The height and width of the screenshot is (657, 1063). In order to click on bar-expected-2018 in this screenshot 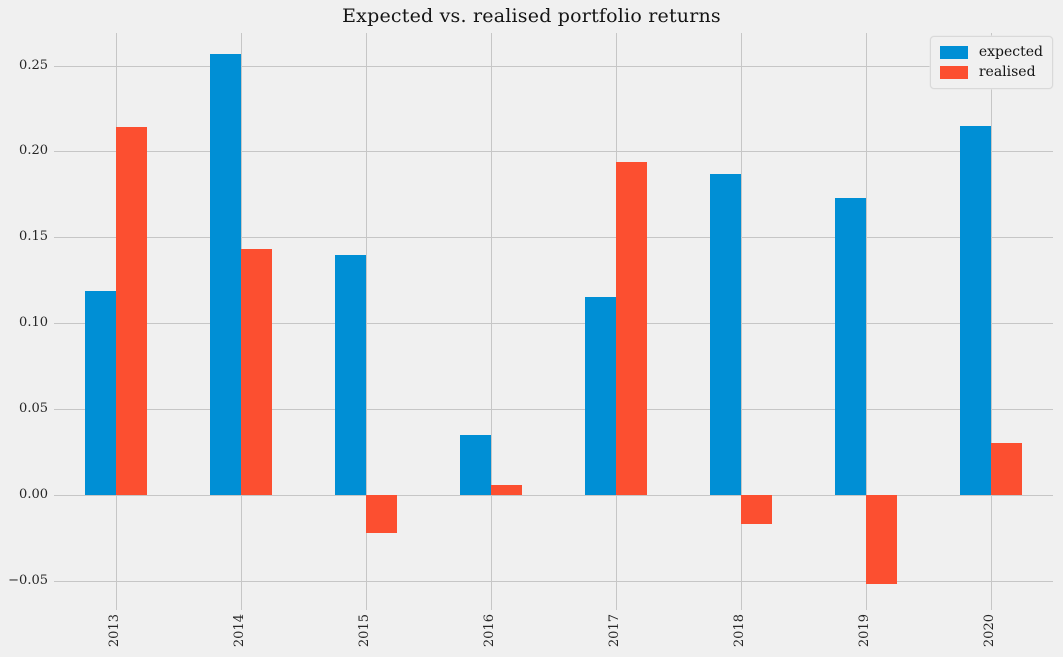, I will do `click(725, 334)`.